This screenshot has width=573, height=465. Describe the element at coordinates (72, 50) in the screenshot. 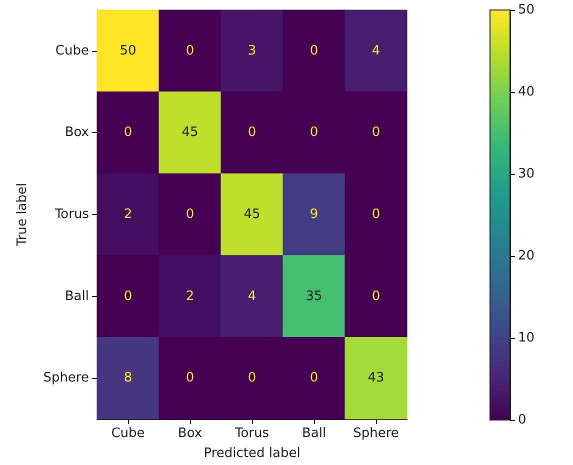

I see `y-tick-label: Cube` at that location.